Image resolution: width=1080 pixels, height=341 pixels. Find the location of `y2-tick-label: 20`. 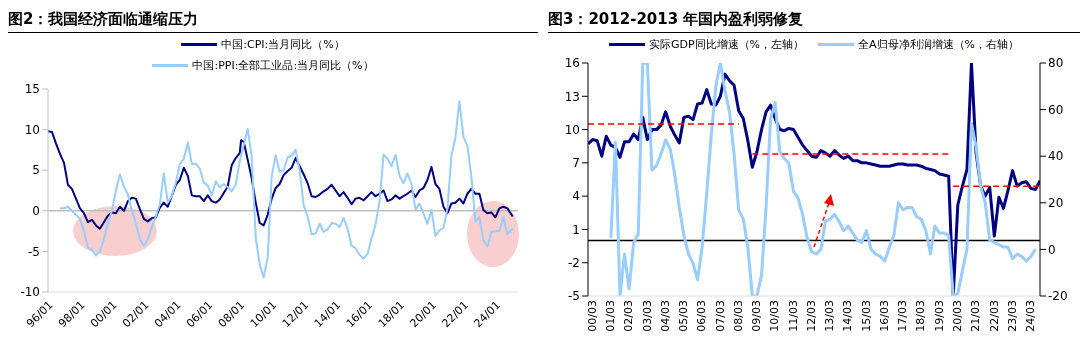

y2-tick-label: 20 is located at coordinates (1056, 203).